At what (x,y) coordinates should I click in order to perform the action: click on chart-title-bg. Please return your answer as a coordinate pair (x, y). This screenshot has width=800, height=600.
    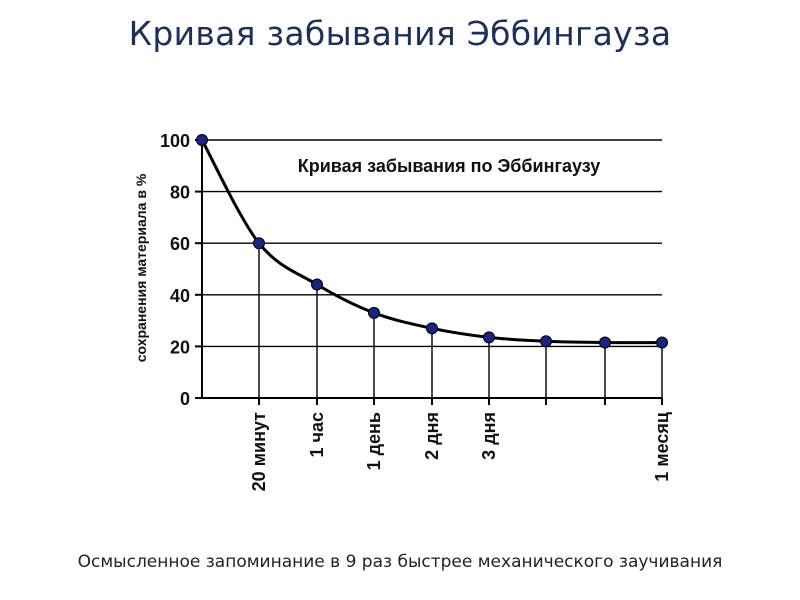
    Looking at the image, I should click on (448, 165).